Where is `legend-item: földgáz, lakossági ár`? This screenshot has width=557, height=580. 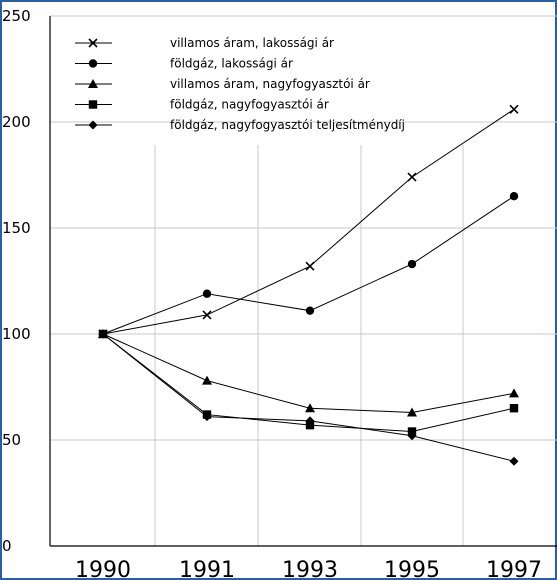 legend-item: földgáz, lakossági ár is located at coordinates (184, 64).